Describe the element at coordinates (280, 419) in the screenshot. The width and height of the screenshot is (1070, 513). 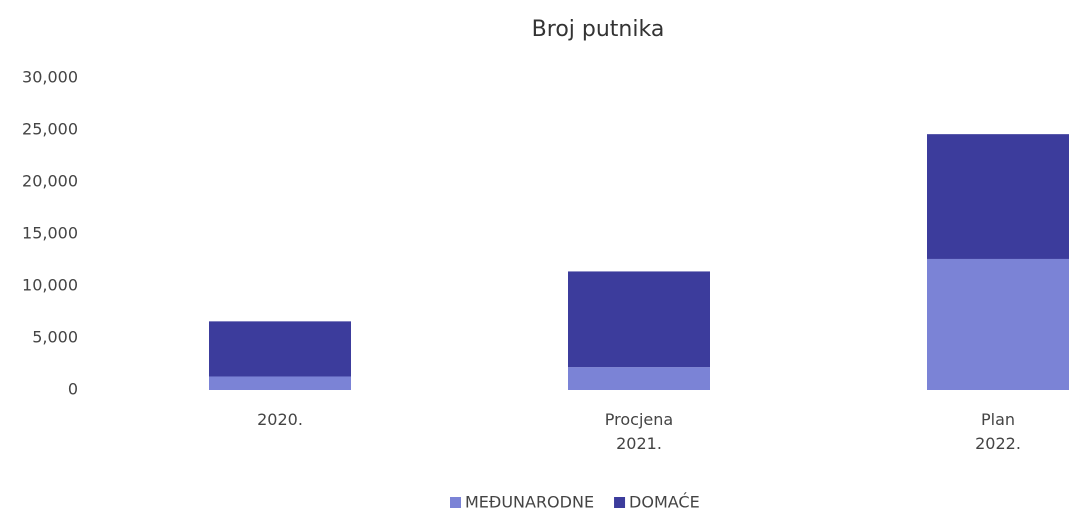
I see `x-tick-label: 2020.` at that location.